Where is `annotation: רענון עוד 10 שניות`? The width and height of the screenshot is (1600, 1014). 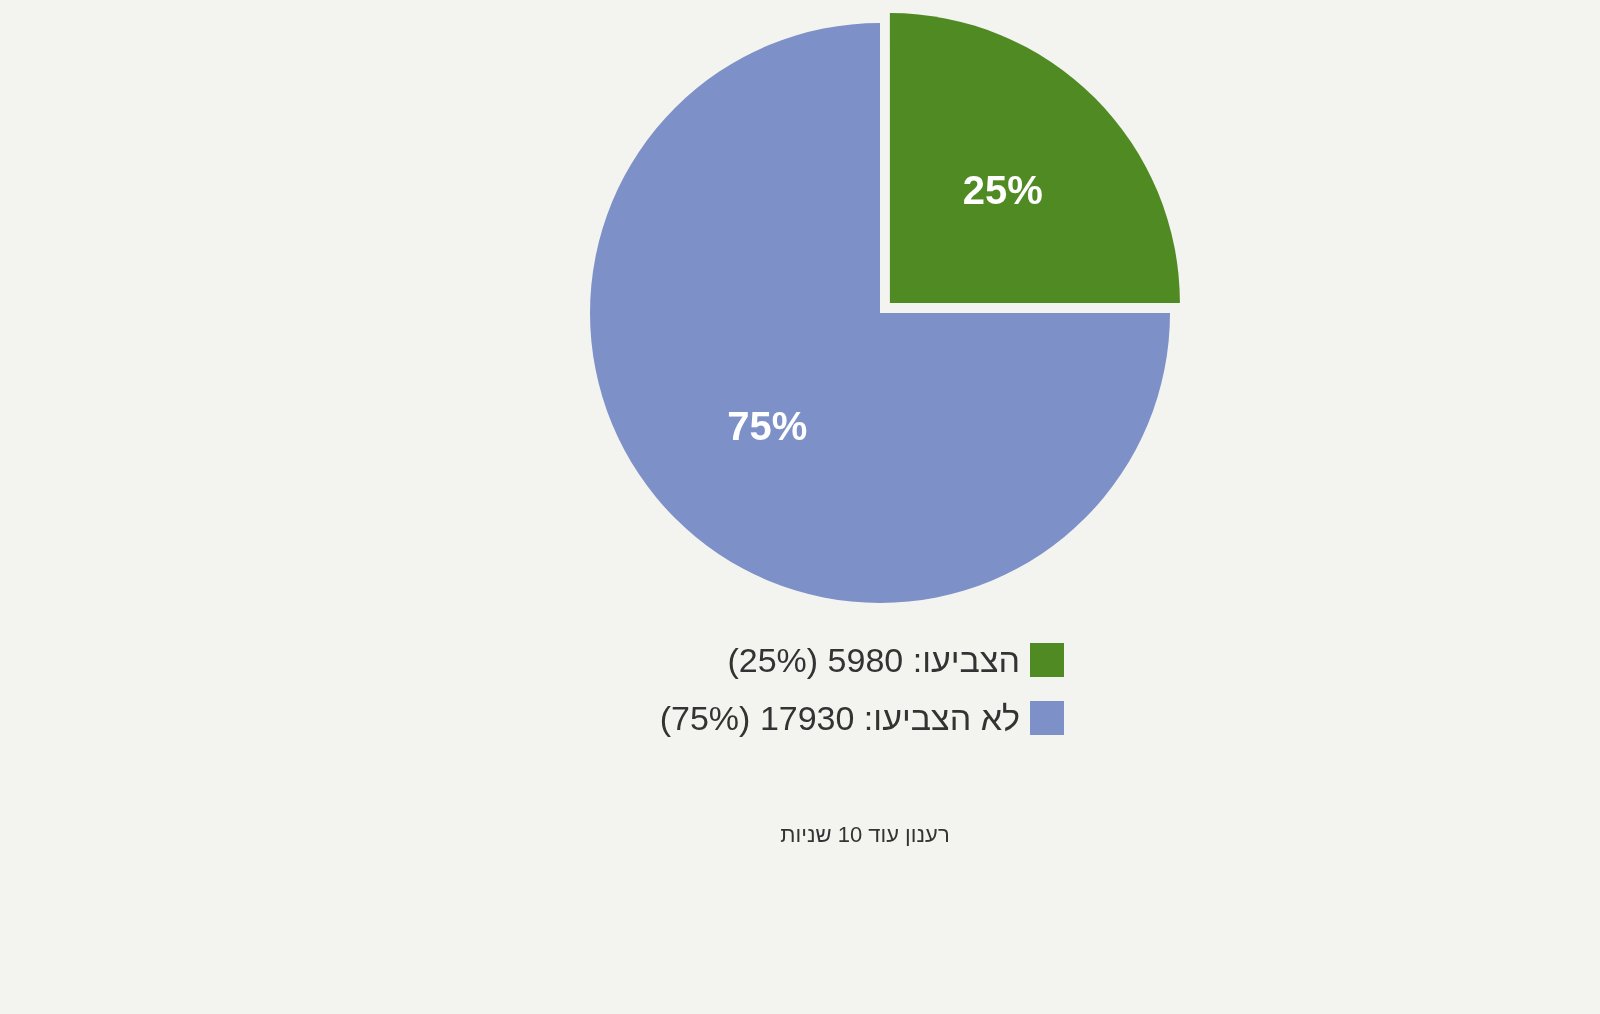 annotation: רענון עוד 10 שניות is located at coordinates (865, 835).